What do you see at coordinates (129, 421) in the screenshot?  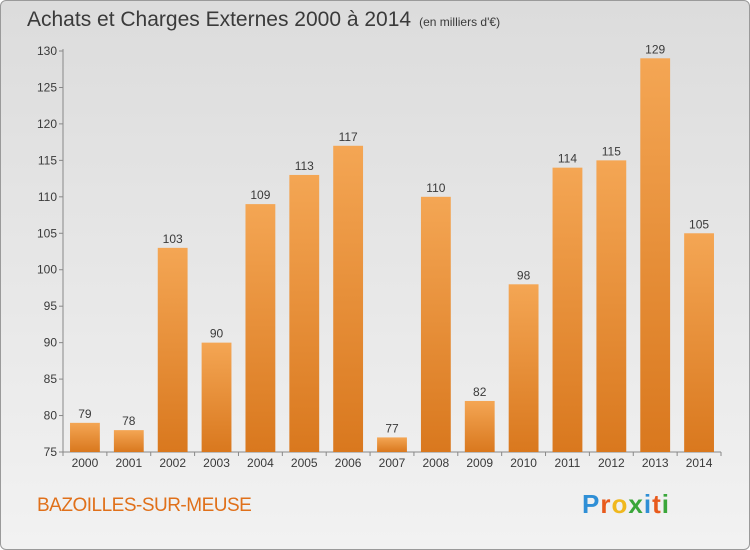 I see `data-label-2001: 78` at bounding box center [129, 421].